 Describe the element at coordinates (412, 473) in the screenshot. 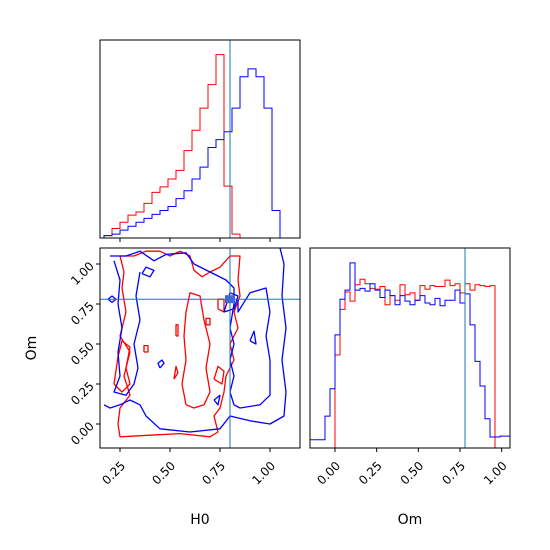

I see `om-hist-xtick-label-3: 0.50` at that location.